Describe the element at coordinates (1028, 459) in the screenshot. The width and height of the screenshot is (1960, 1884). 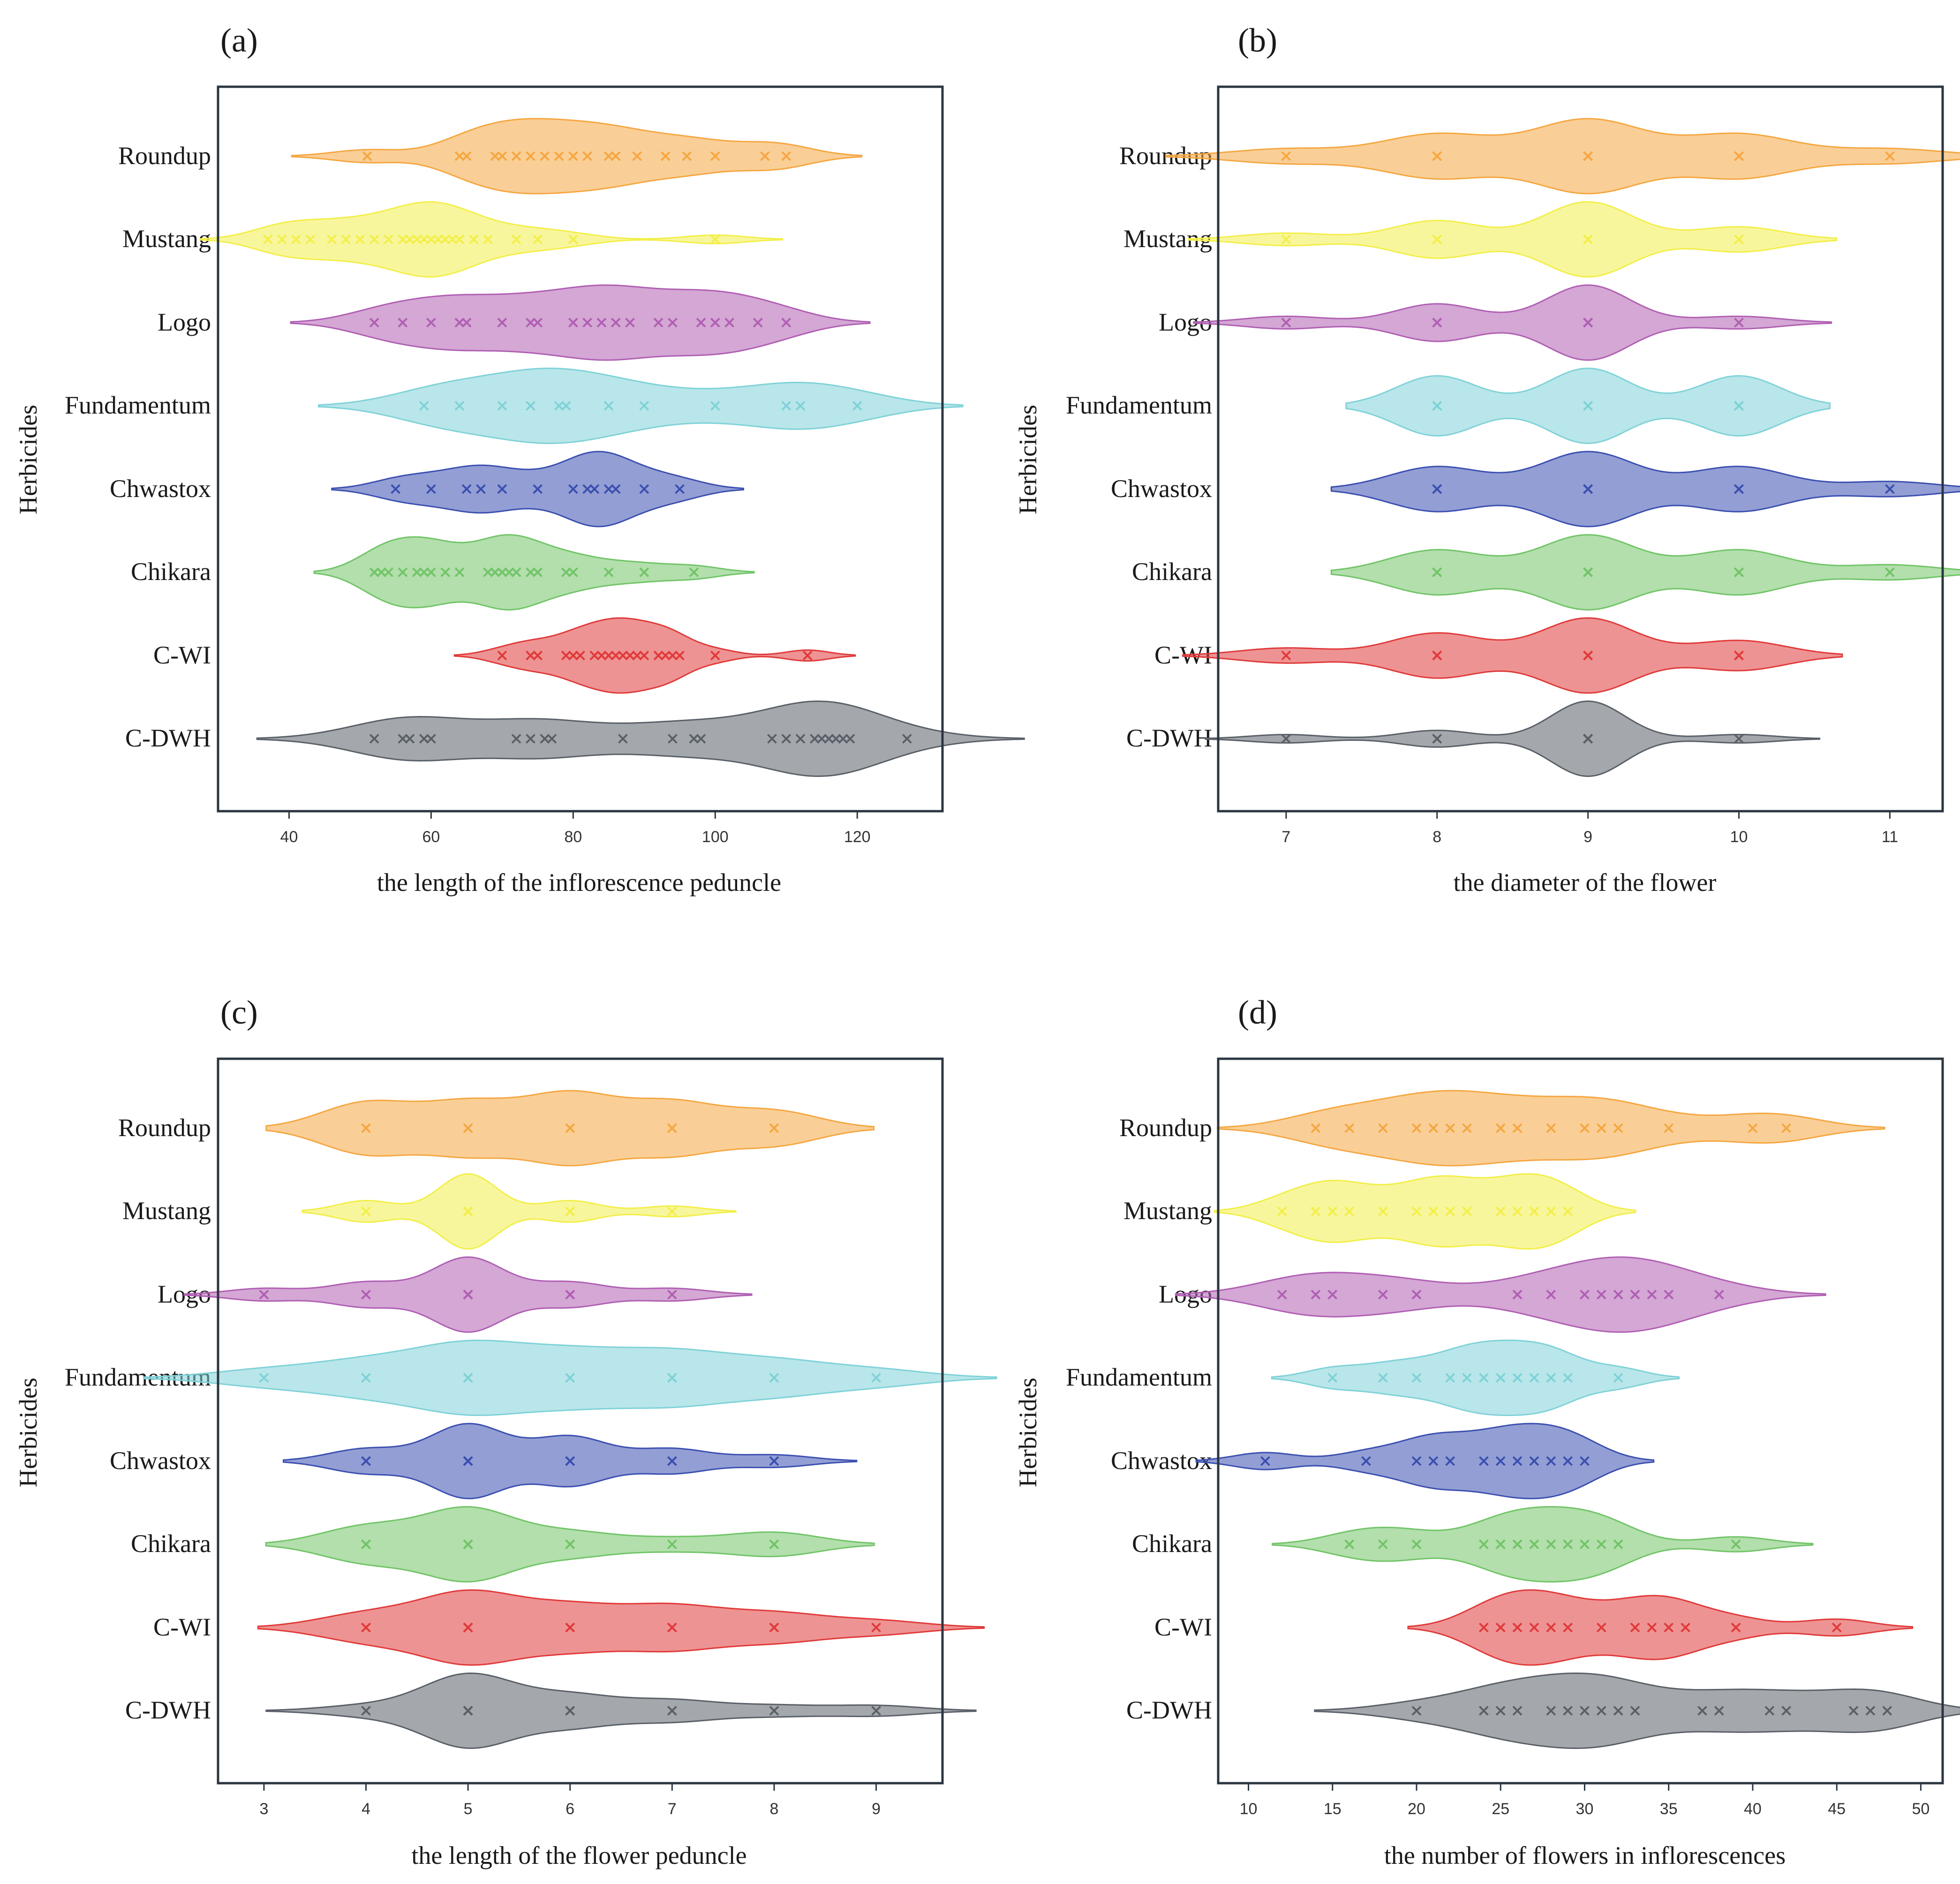
I see `panel-b-y-axis-title: Herbicides` at that location.